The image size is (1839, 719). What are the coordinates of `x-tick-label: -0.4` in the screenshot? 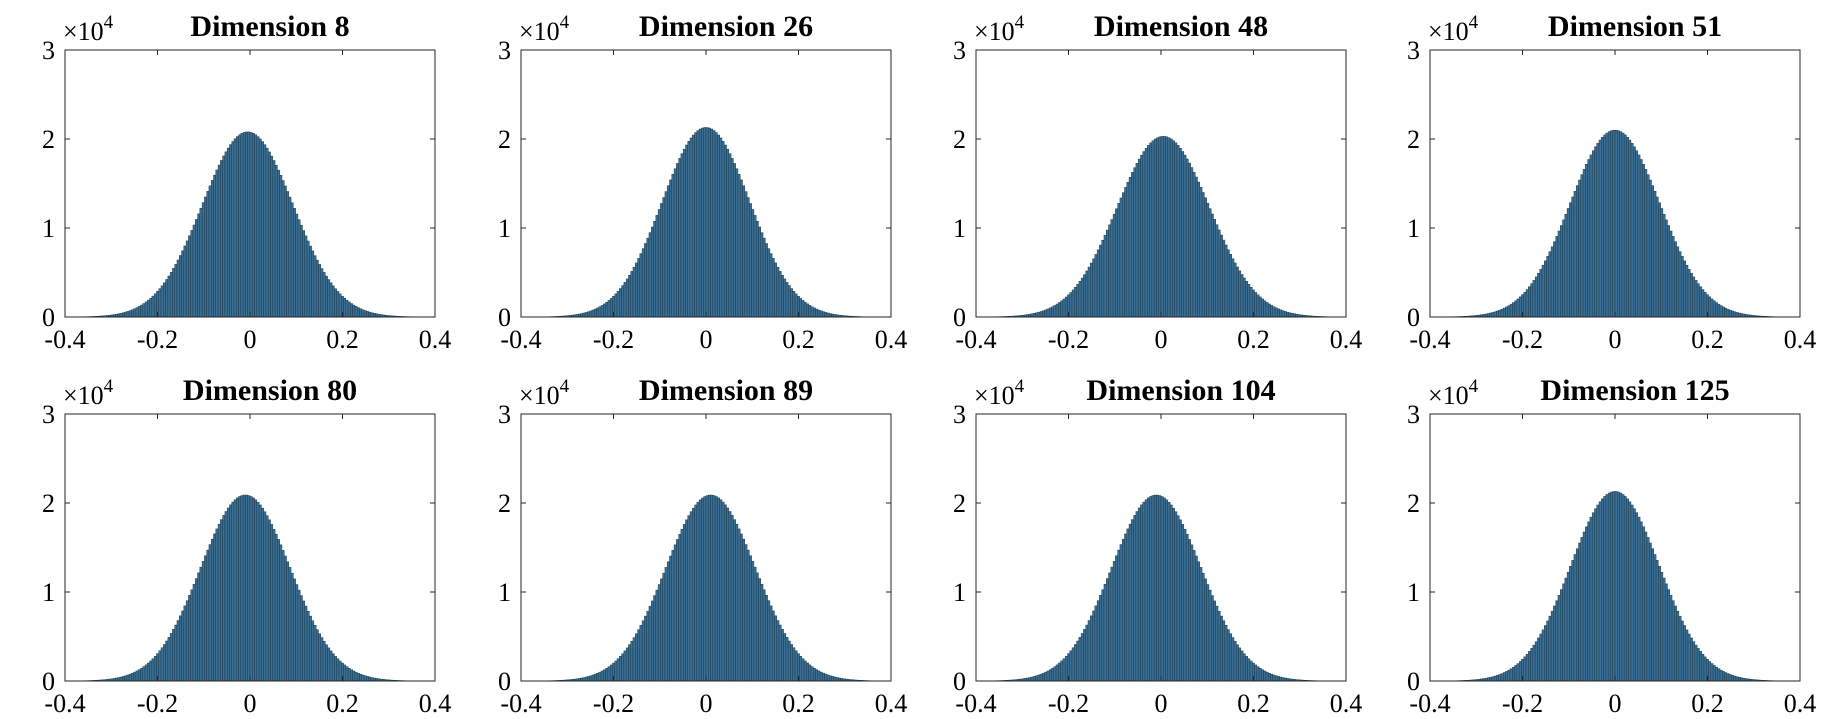 It's located at (1429, 339).